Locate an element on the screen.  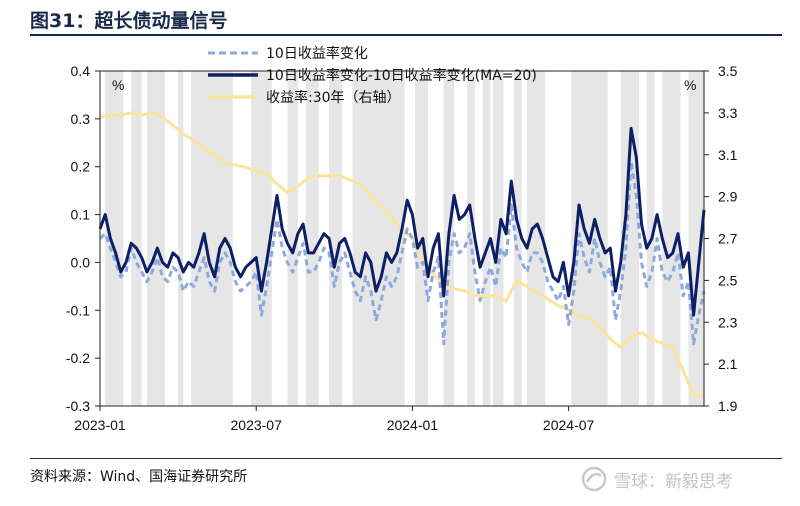
x-tick-label: 2023-07 is located at coordinates (257, 425).